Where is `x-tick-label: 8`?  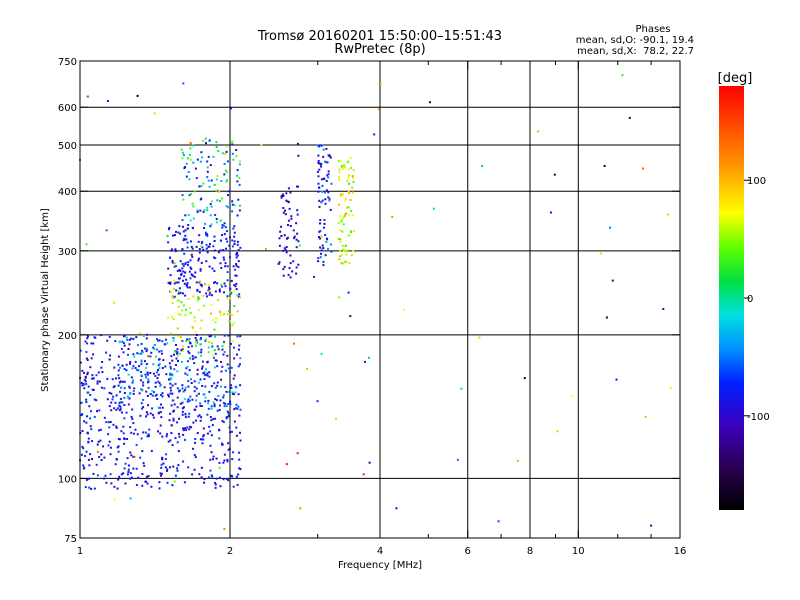
x-tick-label: 8 is located at coordinates (530, 551).